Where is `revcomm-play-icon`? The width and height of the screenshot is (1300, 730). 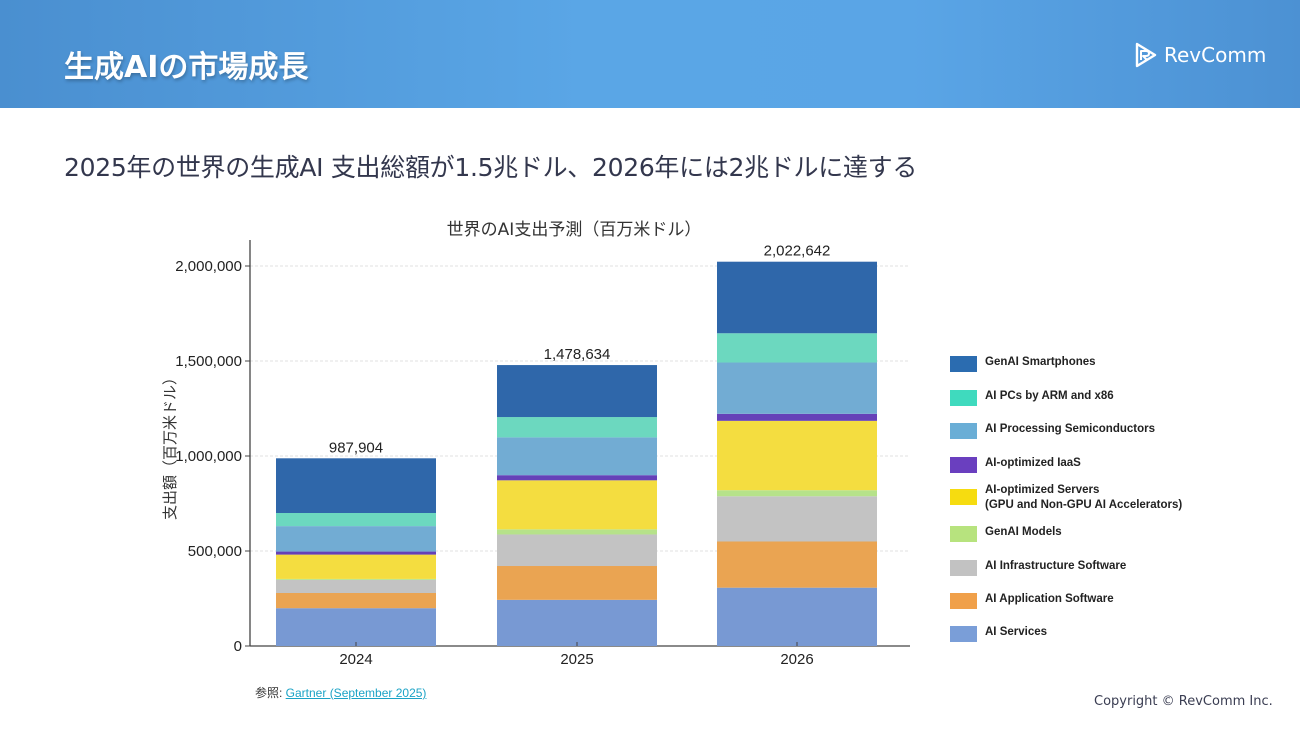
revcomm-play-icon is located at coordinates (1146, 55).